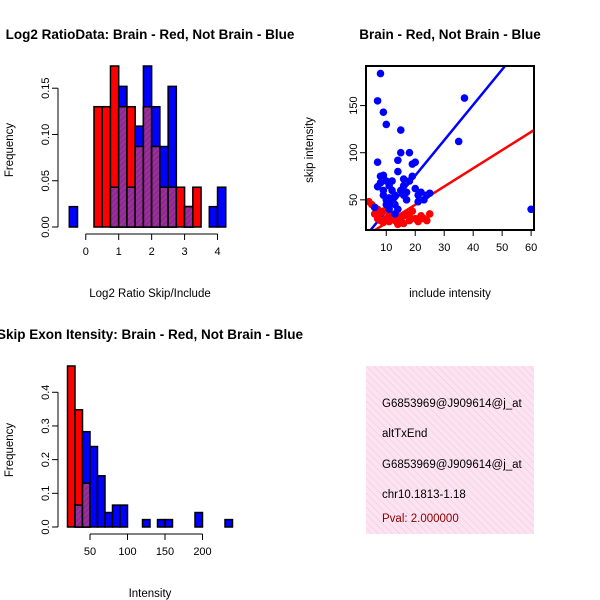  What do you see at coordinates (10, 450) in the screenshot?
I see `intensity-histogram-ylabel: Frequency` at bounding box center [10, 450].